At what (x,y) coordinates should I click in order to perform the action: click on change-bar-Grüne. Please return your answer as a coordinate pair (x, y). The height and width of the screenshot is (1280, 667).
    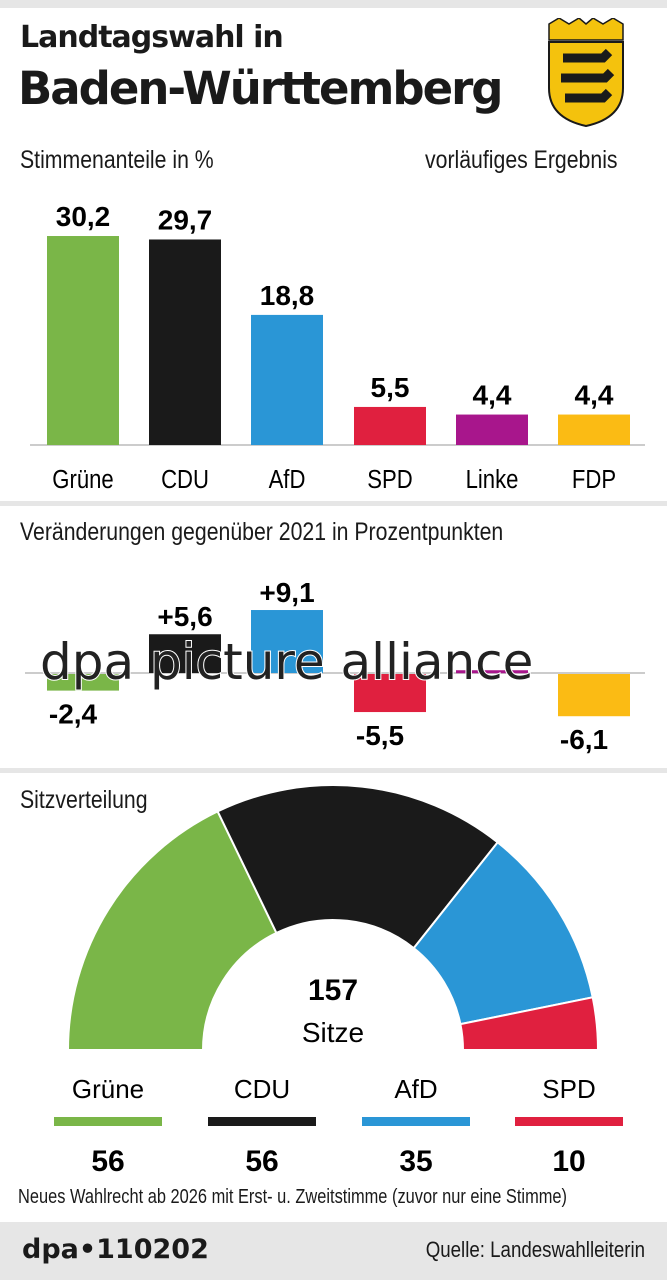
    Looking at the image, I should click on (83, 682).